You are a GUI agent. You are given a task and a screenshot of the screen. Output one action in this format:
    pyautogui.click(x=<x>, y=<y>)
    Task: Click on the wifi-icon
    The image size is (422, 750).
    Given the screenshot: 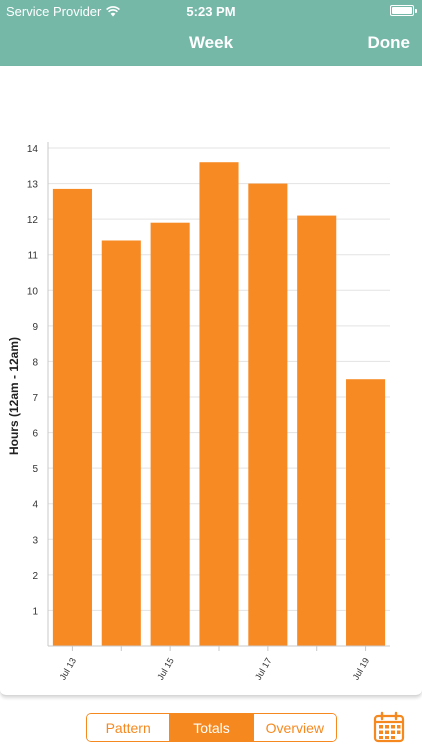 What is the action you would take?
    pyautogui.click(x=113, y=11)
    